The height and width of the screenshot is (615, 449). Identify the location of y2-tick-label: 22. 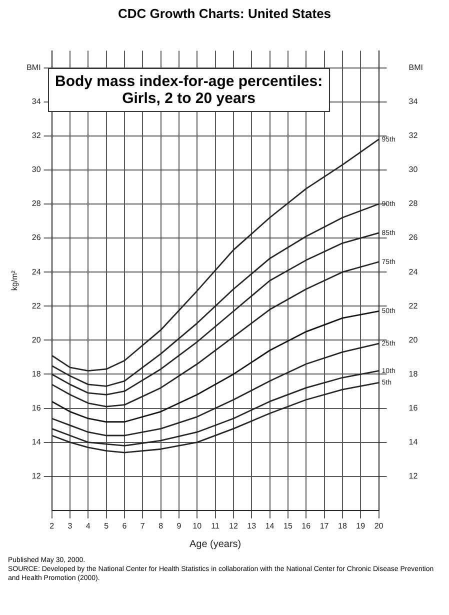
(413, 305).